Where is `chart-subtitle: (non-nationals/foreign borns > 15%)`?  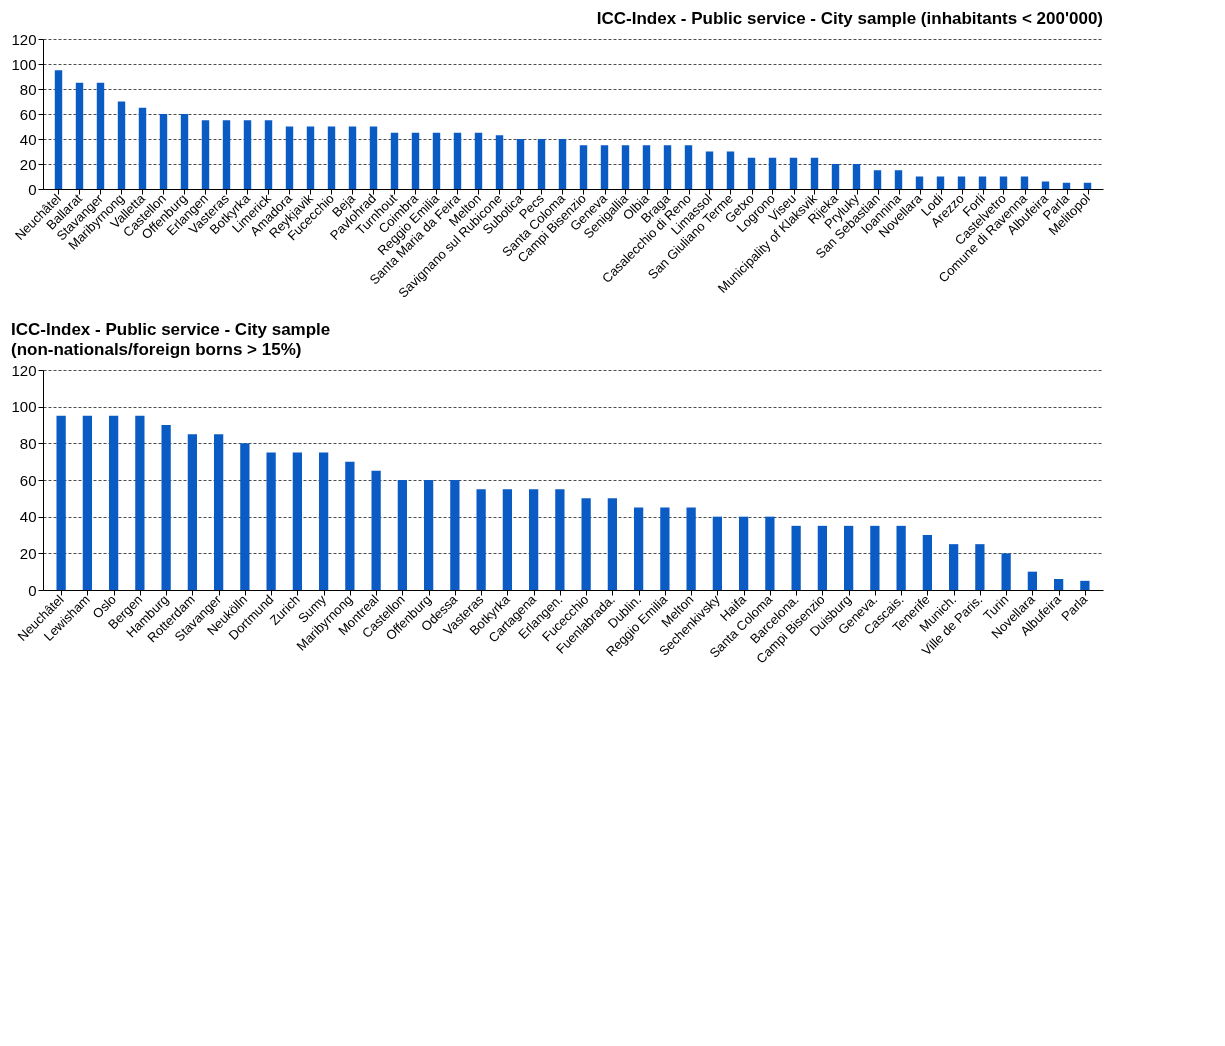 chart-subtitle: (non-nationals/foreign borns > 15%) is located at coordinates (156, 349).